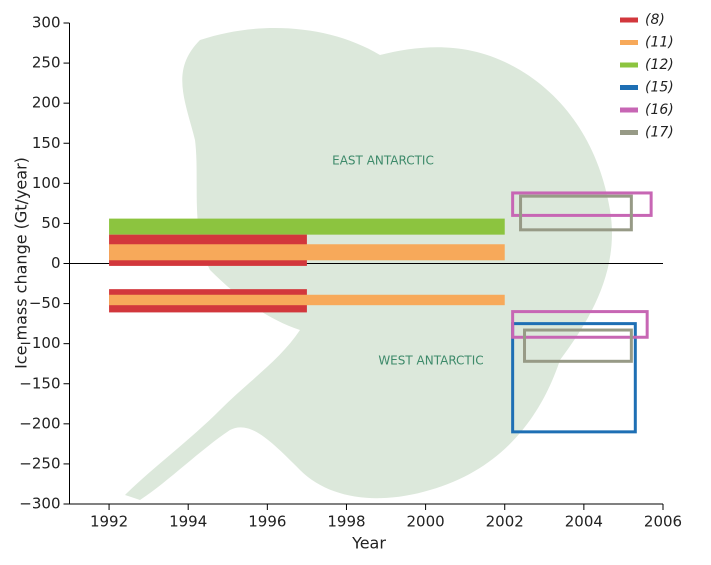 The image size is (711, 565). I want to click on y-tick-label: −300, so click(39, 504).